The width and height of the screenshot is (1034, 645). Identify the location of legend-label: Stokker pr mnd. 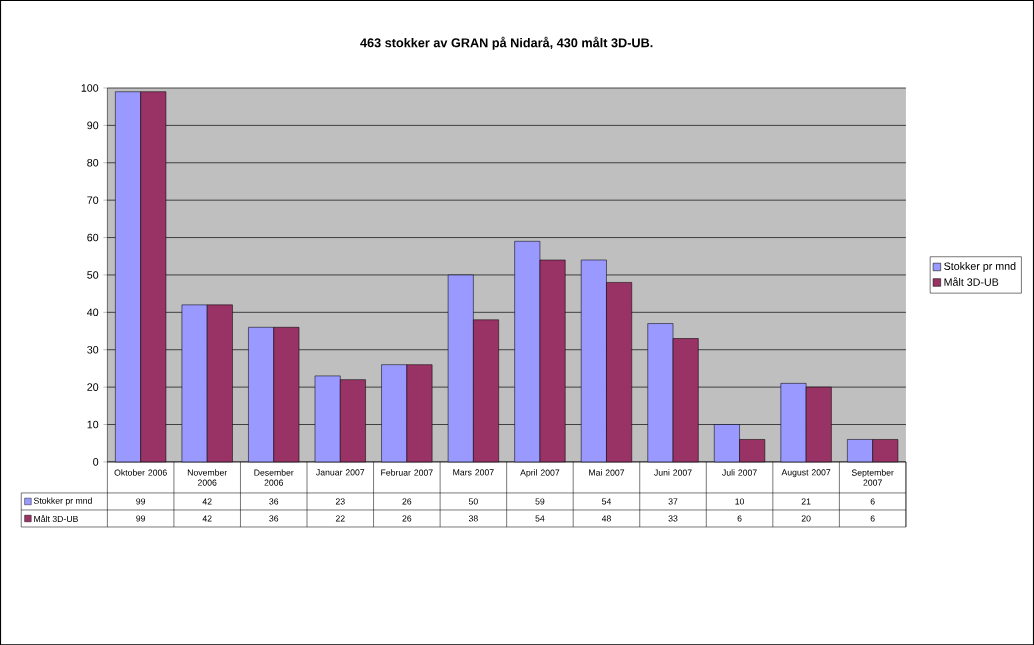
(62, 501).